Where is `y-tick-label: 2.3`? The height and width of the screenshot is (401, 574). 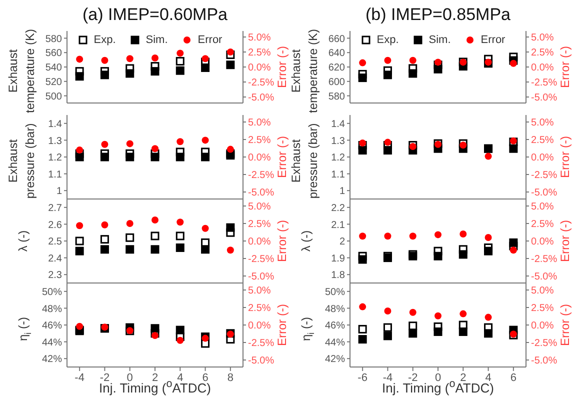
y-tick-label: 2.3 is located at coordinates (55, 276).